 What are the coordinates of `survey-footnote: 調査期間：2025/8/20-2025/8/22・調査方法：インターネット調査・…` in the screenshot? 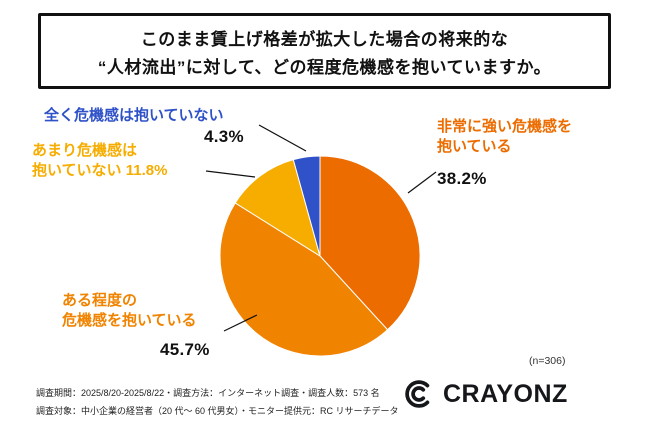 It's located at (217, 402).